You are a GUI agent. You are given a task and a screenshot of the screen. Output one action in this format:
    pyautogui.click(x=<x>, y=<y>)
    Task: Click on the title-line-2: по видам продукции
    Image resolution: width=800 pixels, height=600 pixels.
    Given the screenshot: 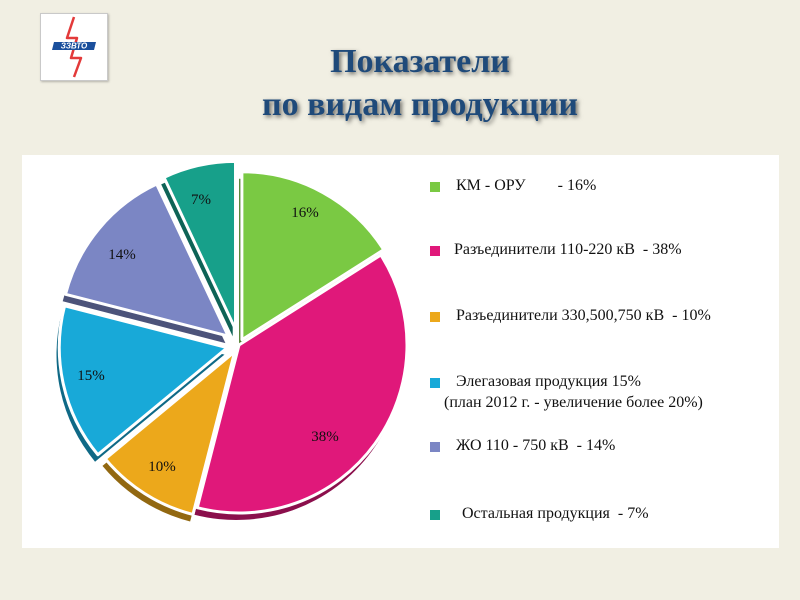 What is the action you would take?
    pyautogui.click(x=420, y=104)
    